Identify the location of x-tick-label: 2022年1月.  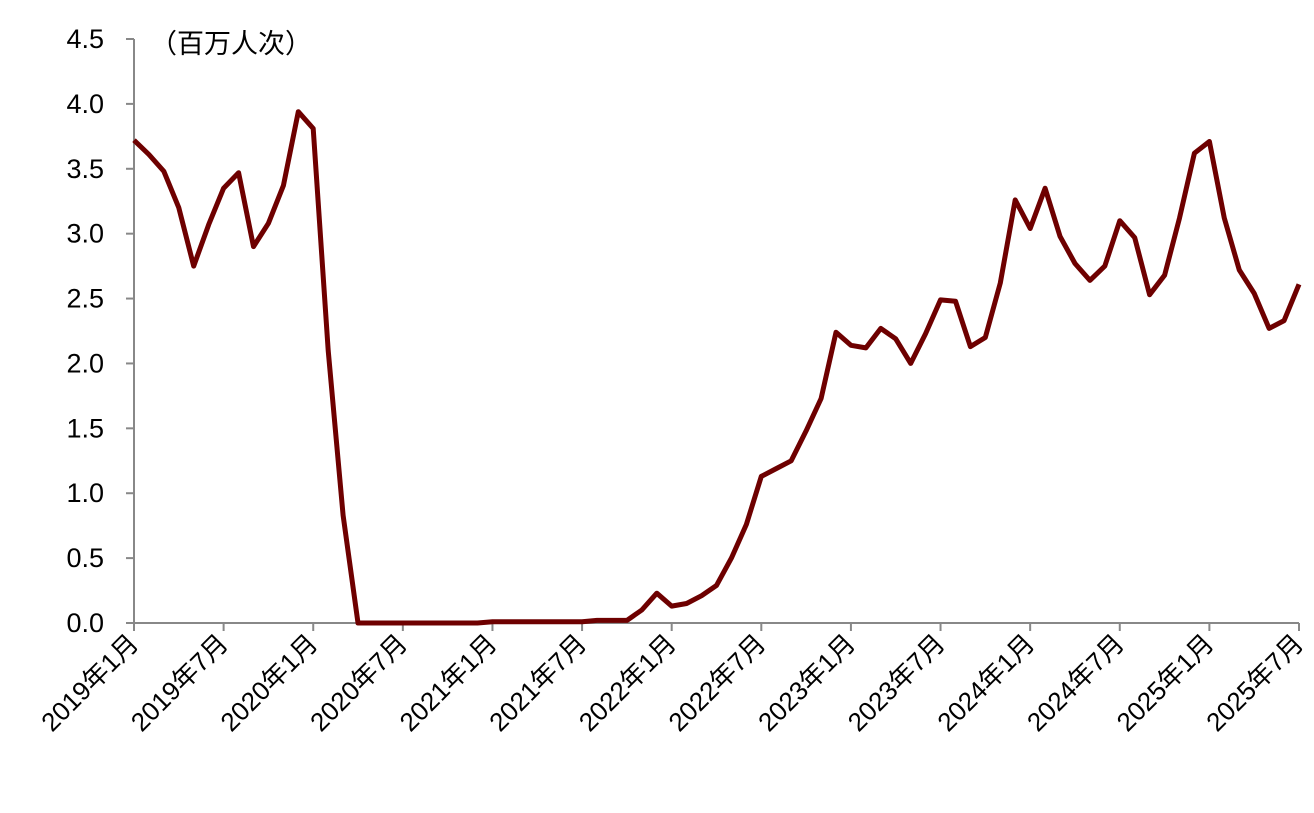
(627, 682).